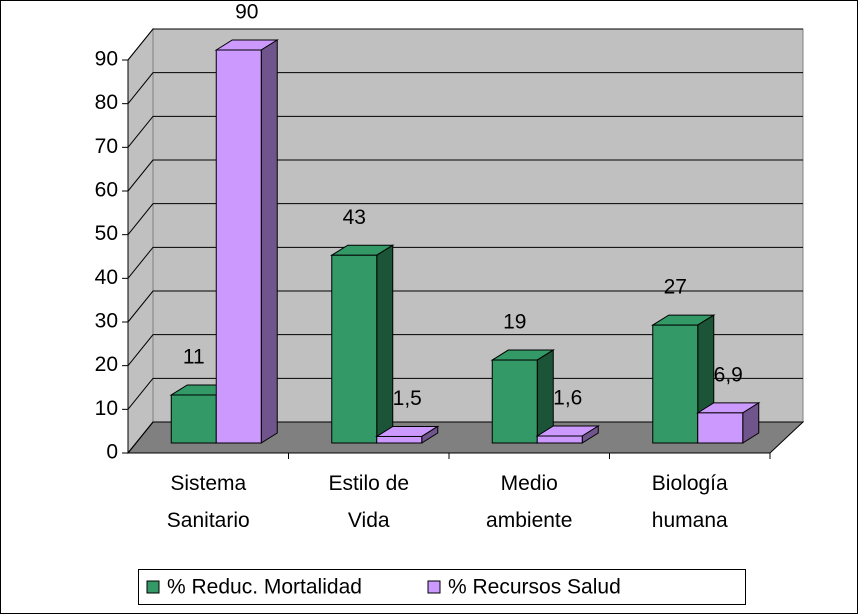 The width and height of the screenshot is (859, 615). Describe the element at coordinates (112, 452) in the screenshot. I see `y-tick-label: 0` at that location.